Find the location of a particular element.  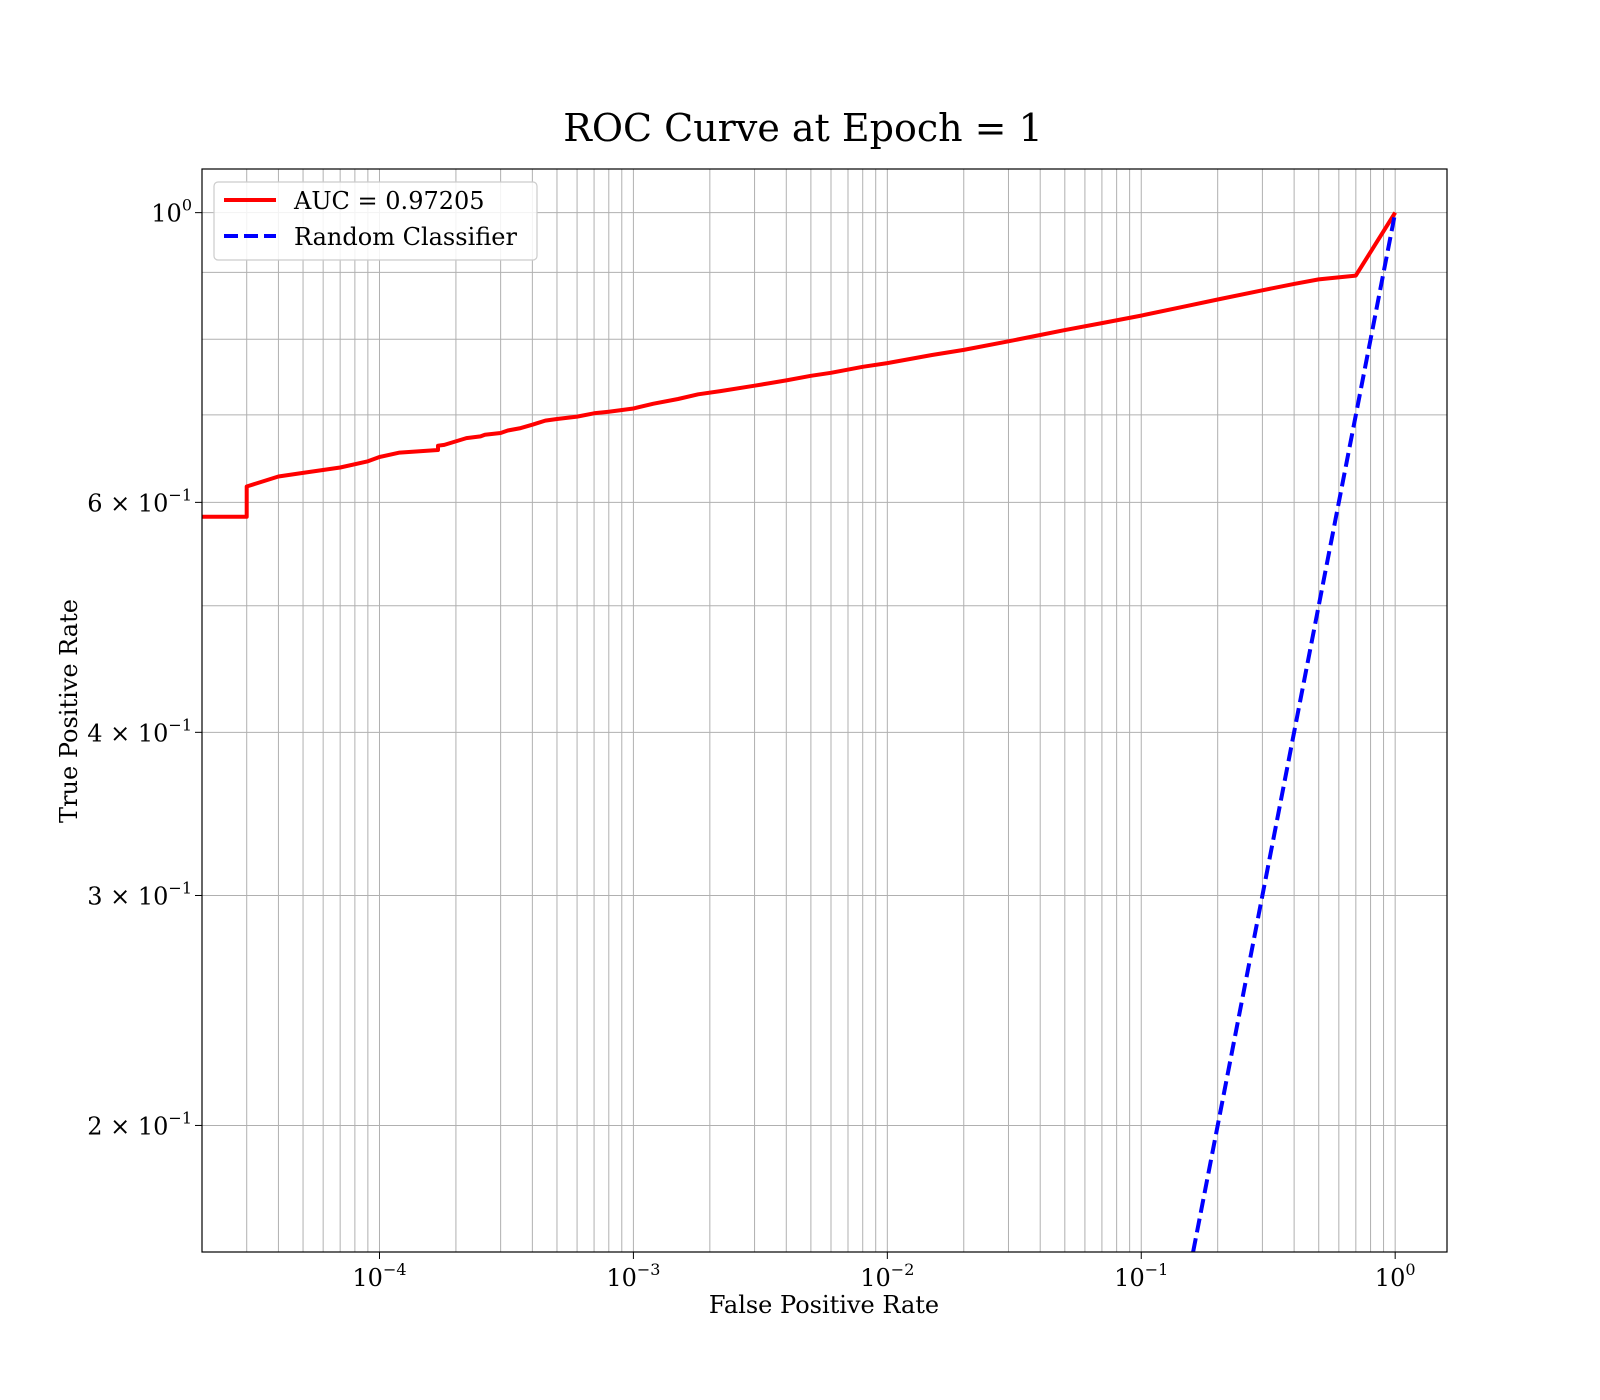

legend-box is located at coordinates (375, 221).